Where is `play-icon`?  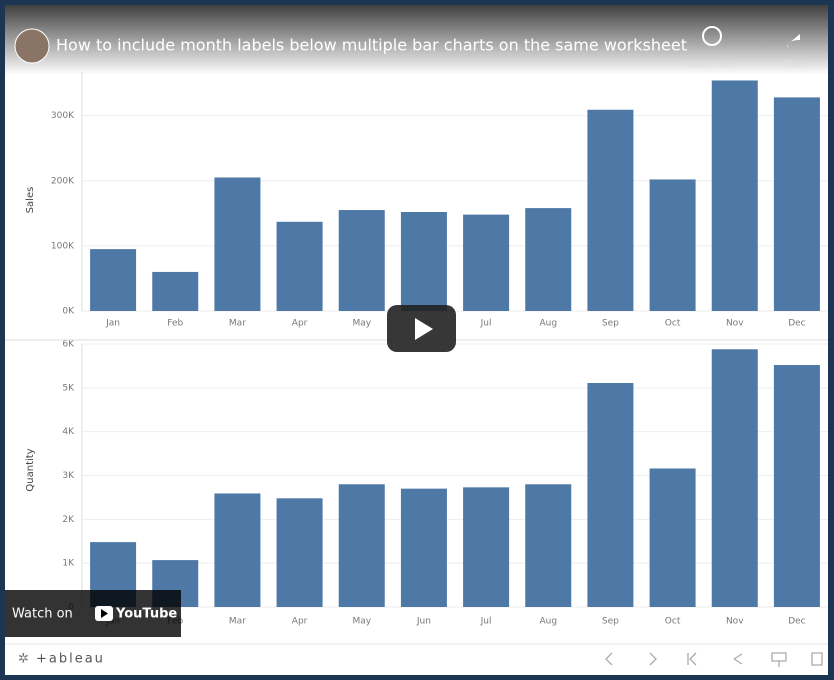
play-icon is located at coordinates (424, 329).